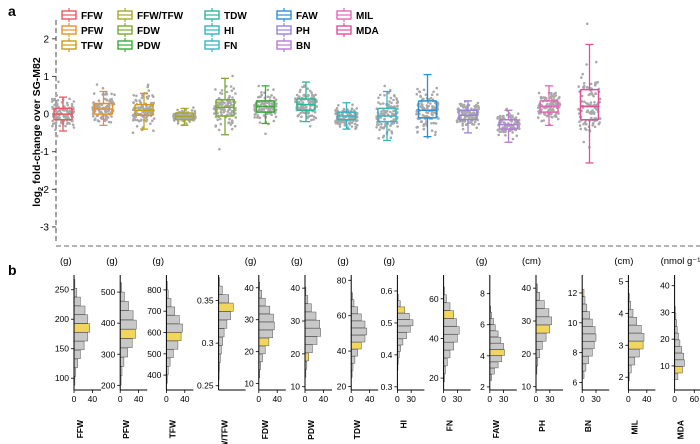 The height and width of the screenshot is (444, 700). Describe the element at coordinates (265, 429) in the screenshot. I see `histogram-variable-label: FDW` at that location.